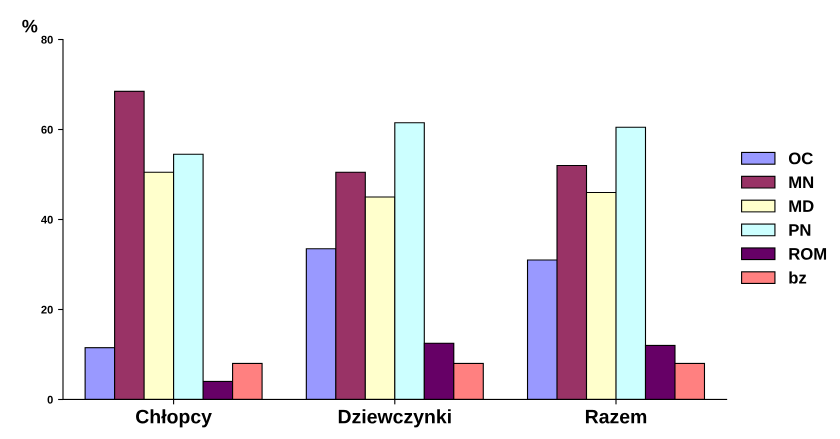 The width and height of the screenshot is (840, 439). I want to click on legend-label: ROM, so click(807, 254).